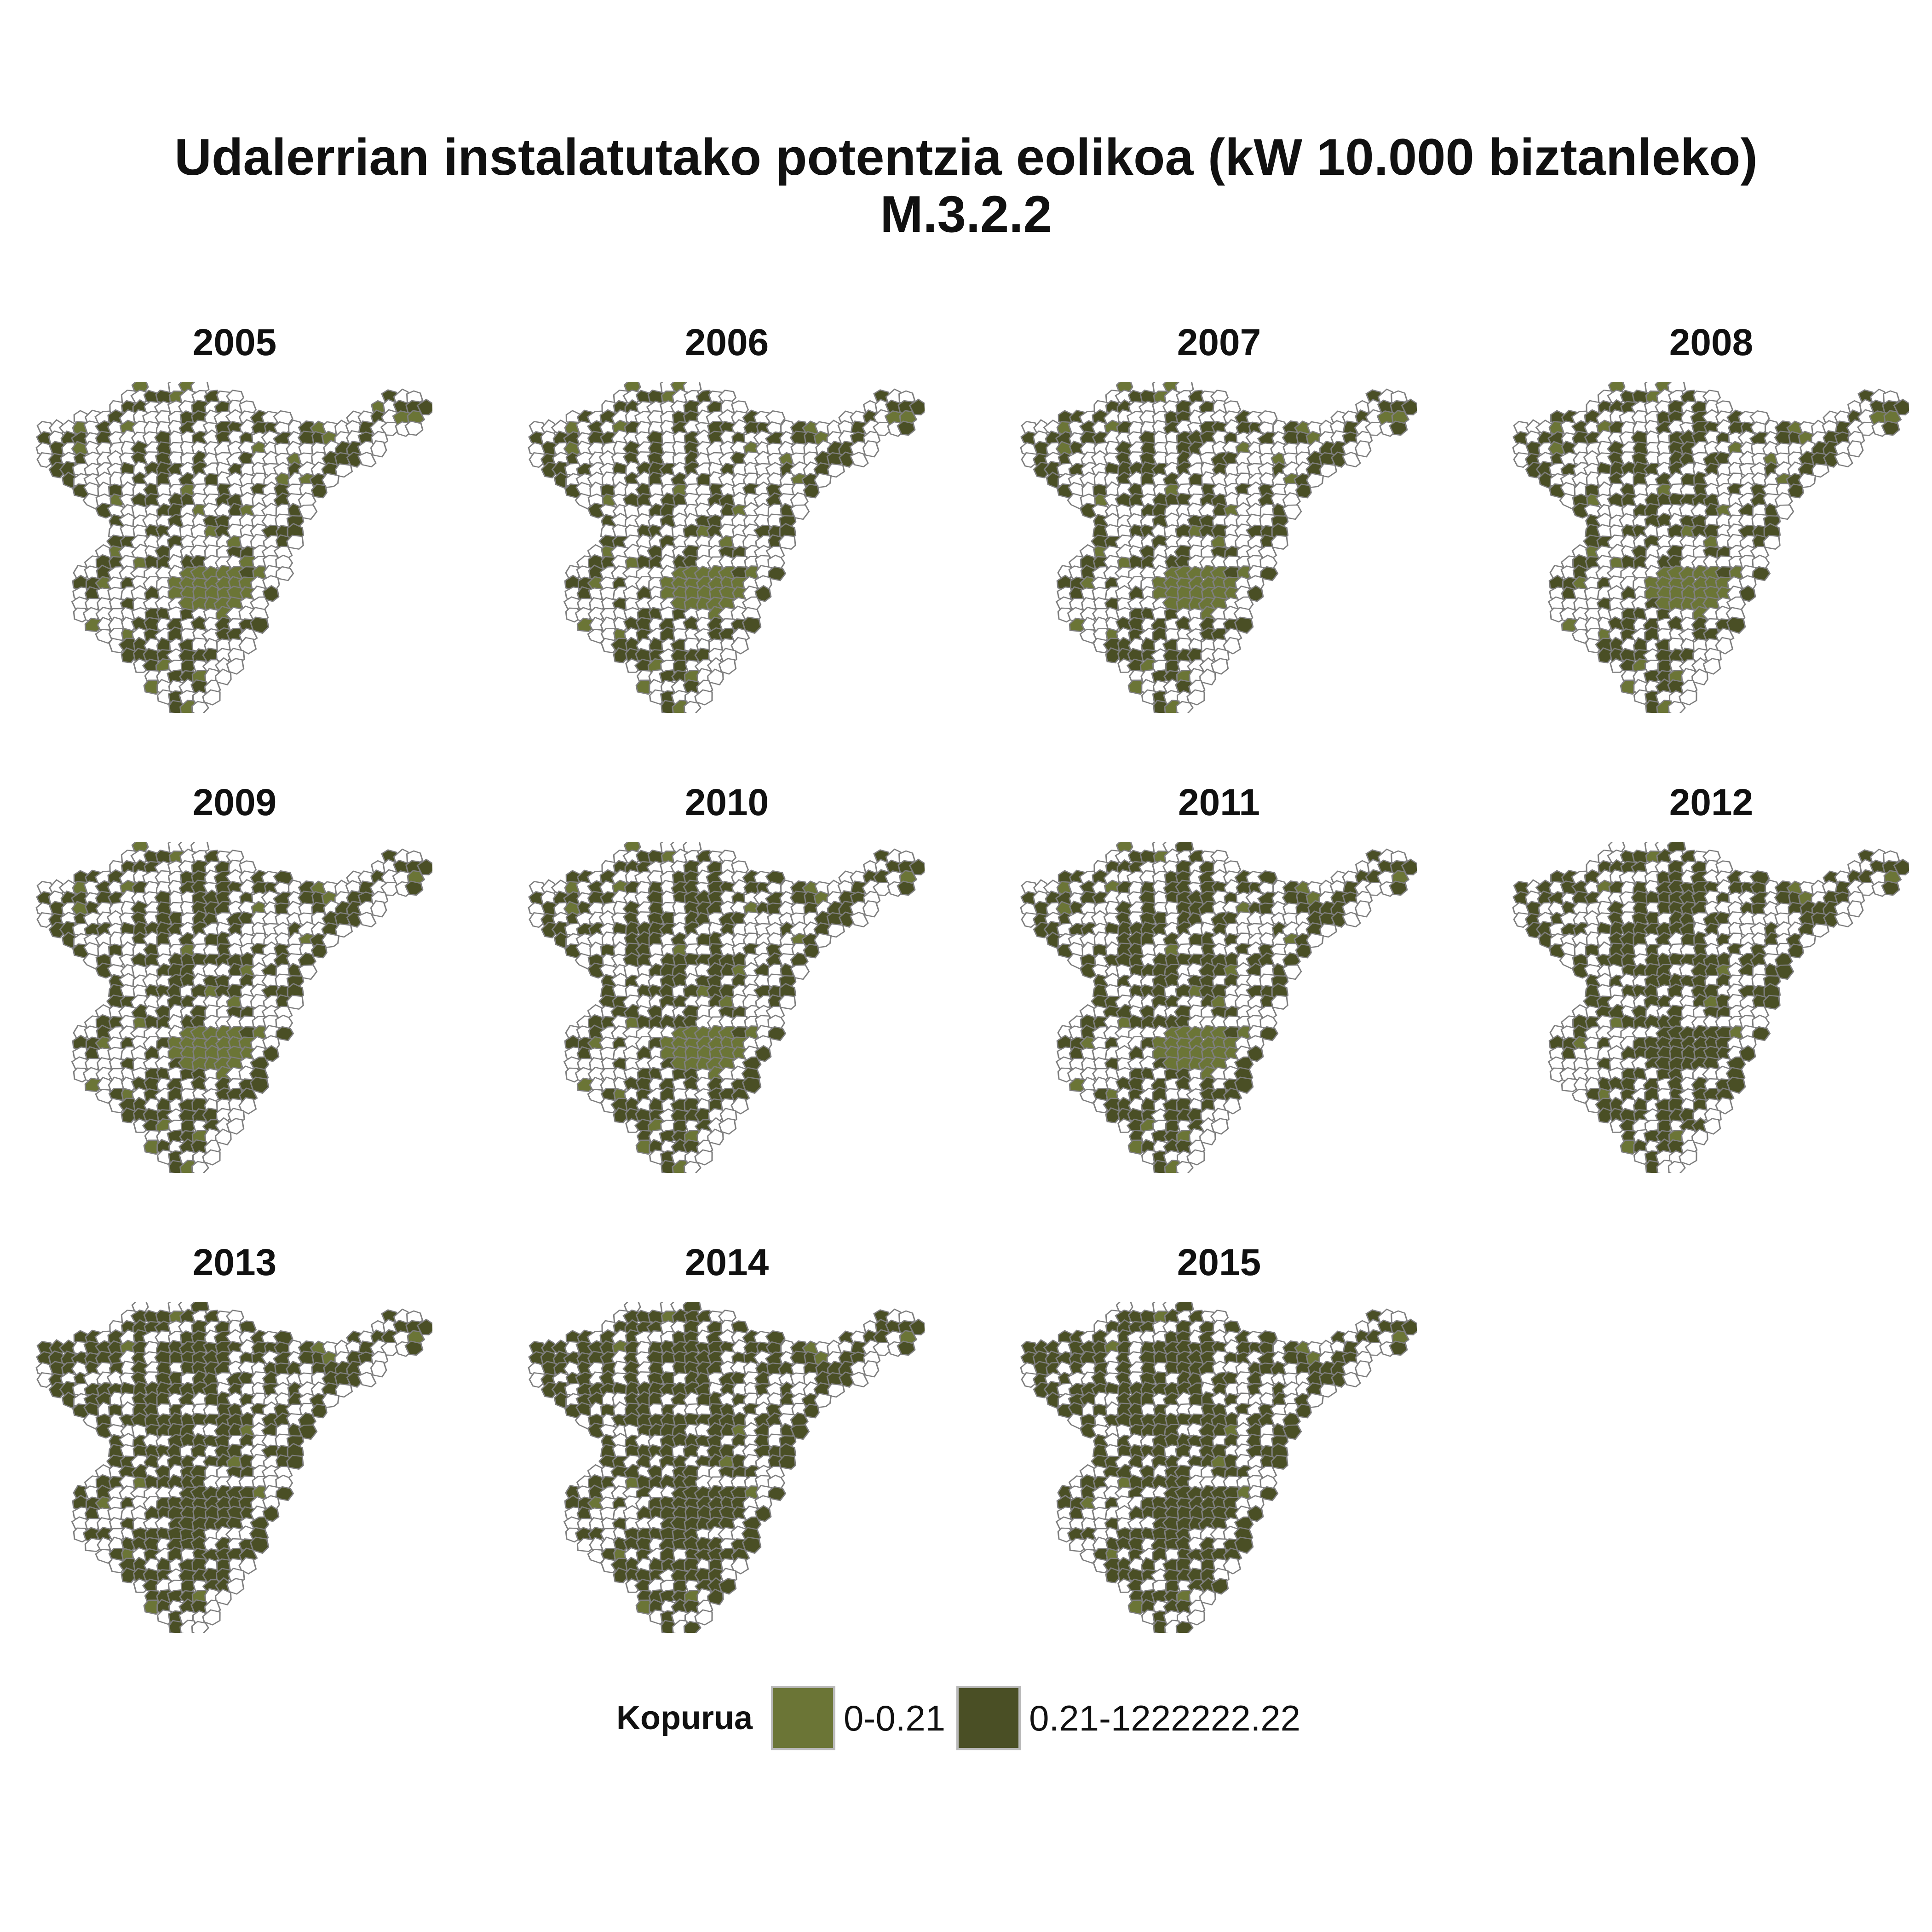  I want to click on map-panel-2006: 2006, so click(727, 524).